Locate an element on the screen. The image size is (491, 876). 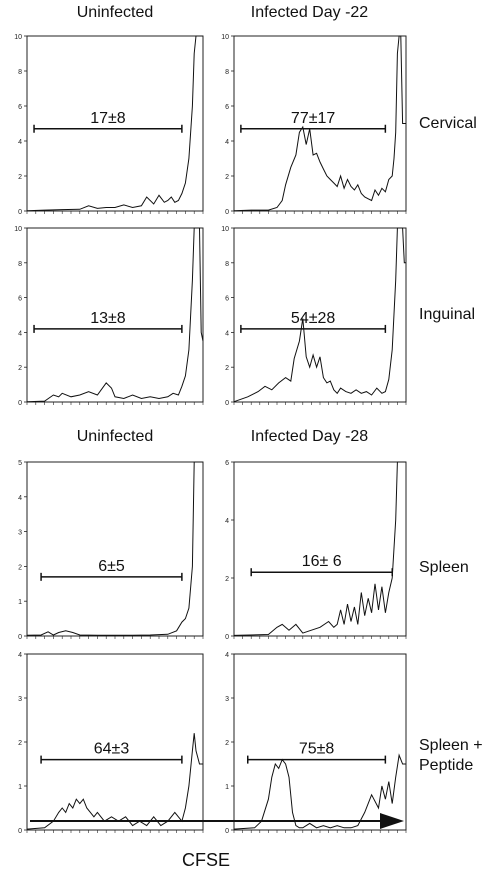
spleen-infected-frame is located at coordinates (320, 549).